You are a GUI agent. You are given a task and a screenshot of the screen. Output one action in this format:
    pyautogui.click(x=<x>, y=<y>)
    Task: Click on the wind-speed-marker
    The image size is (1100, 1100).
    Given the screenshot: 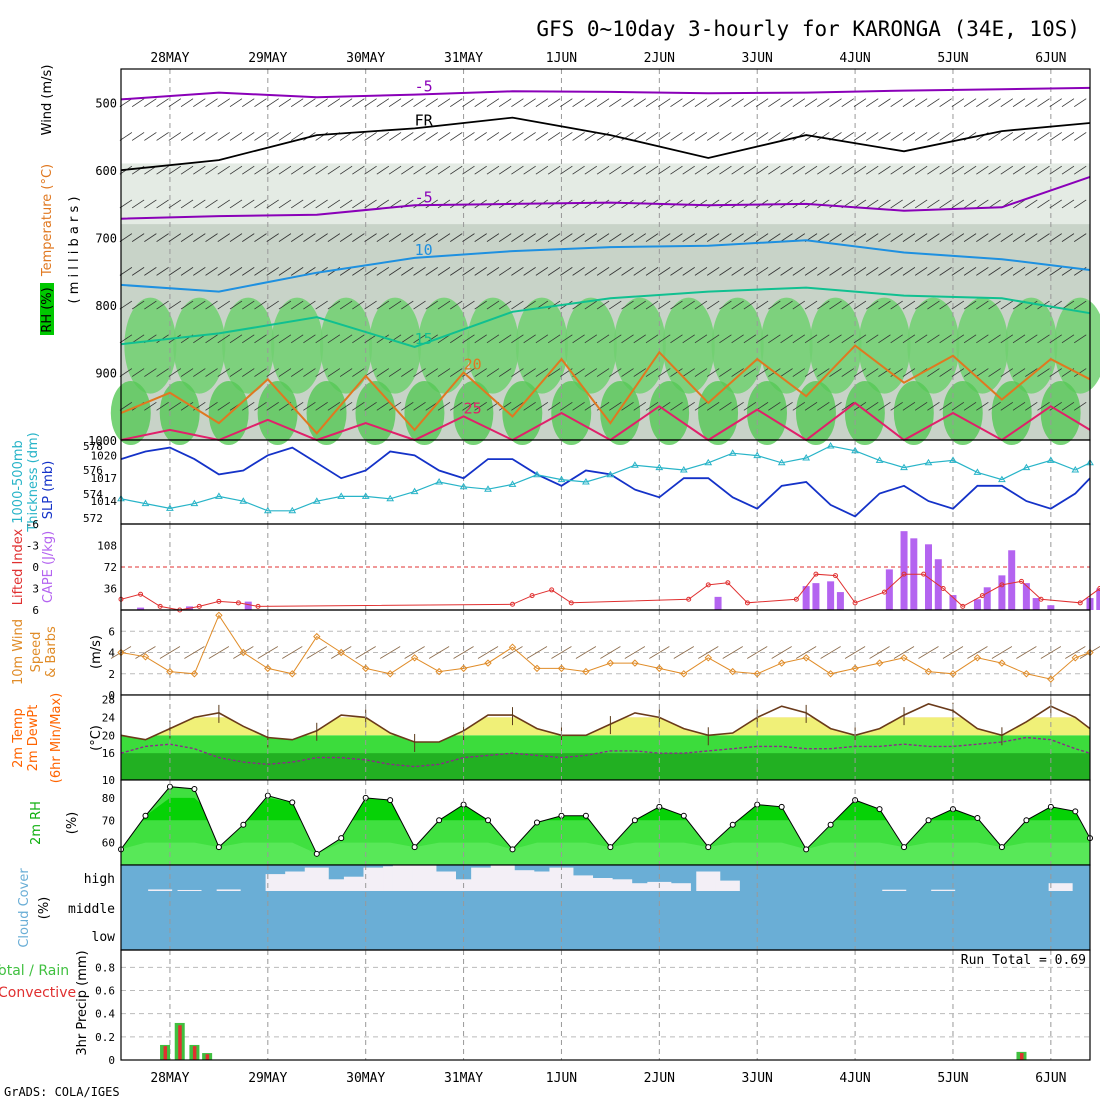 What is the action you would take?
    pyautogui.click(x=341, y=652)
    